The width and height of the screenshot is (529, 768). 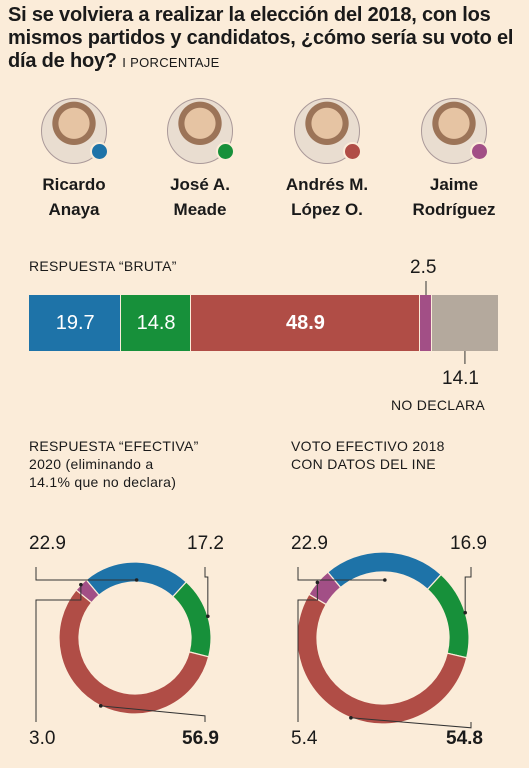 What do you see at coordinates (309, 543) in the screenshot?
I see `donut-2-label-anaya: 22.9` at bounding box center [309, 543].